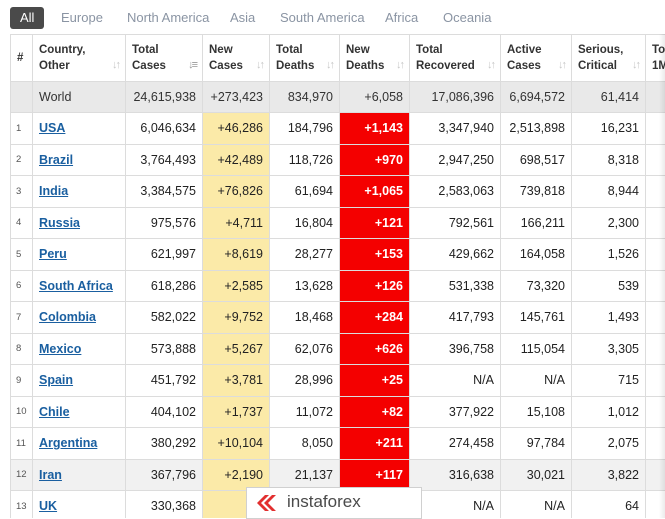  Describe the element at coordinates (60, 349) in the screenshot. I see `country-link: Mexico` at that location.